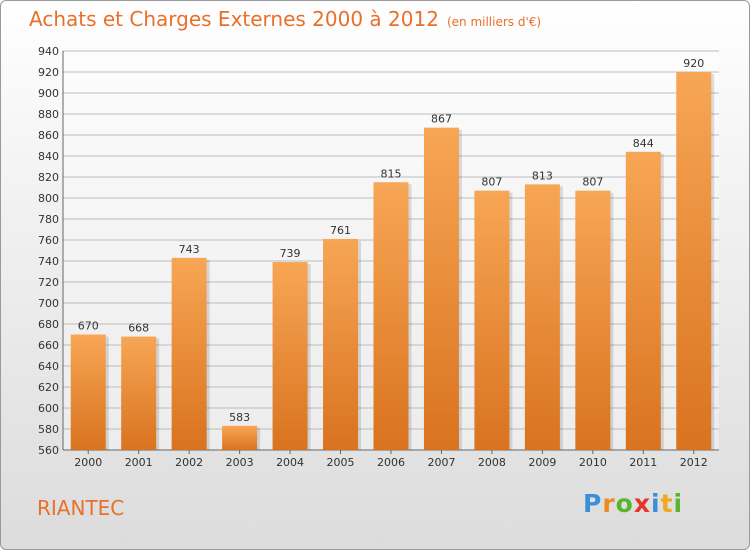 This screenshot has width=750, height=550. What do you see at coordinates (694, 462) in the screenshot?
I see `x-tick-label: 2012` at bounding box center [694, 462].